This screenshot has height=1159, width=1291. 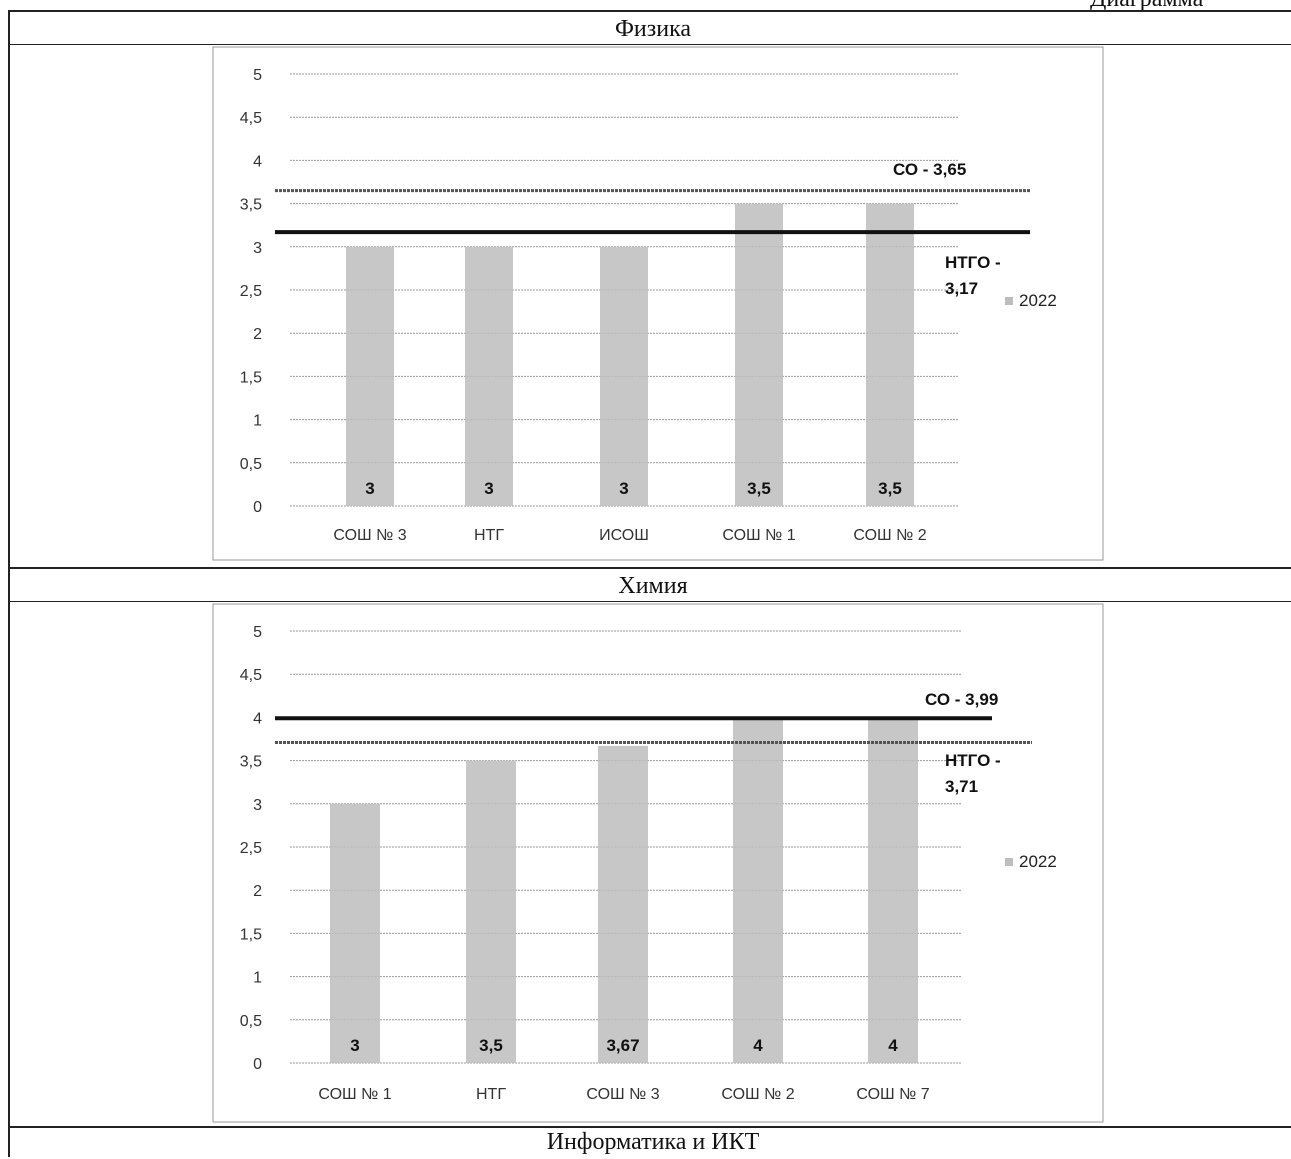 I want to click on reference-line-value: 3,17, so click(x=961, y=288).